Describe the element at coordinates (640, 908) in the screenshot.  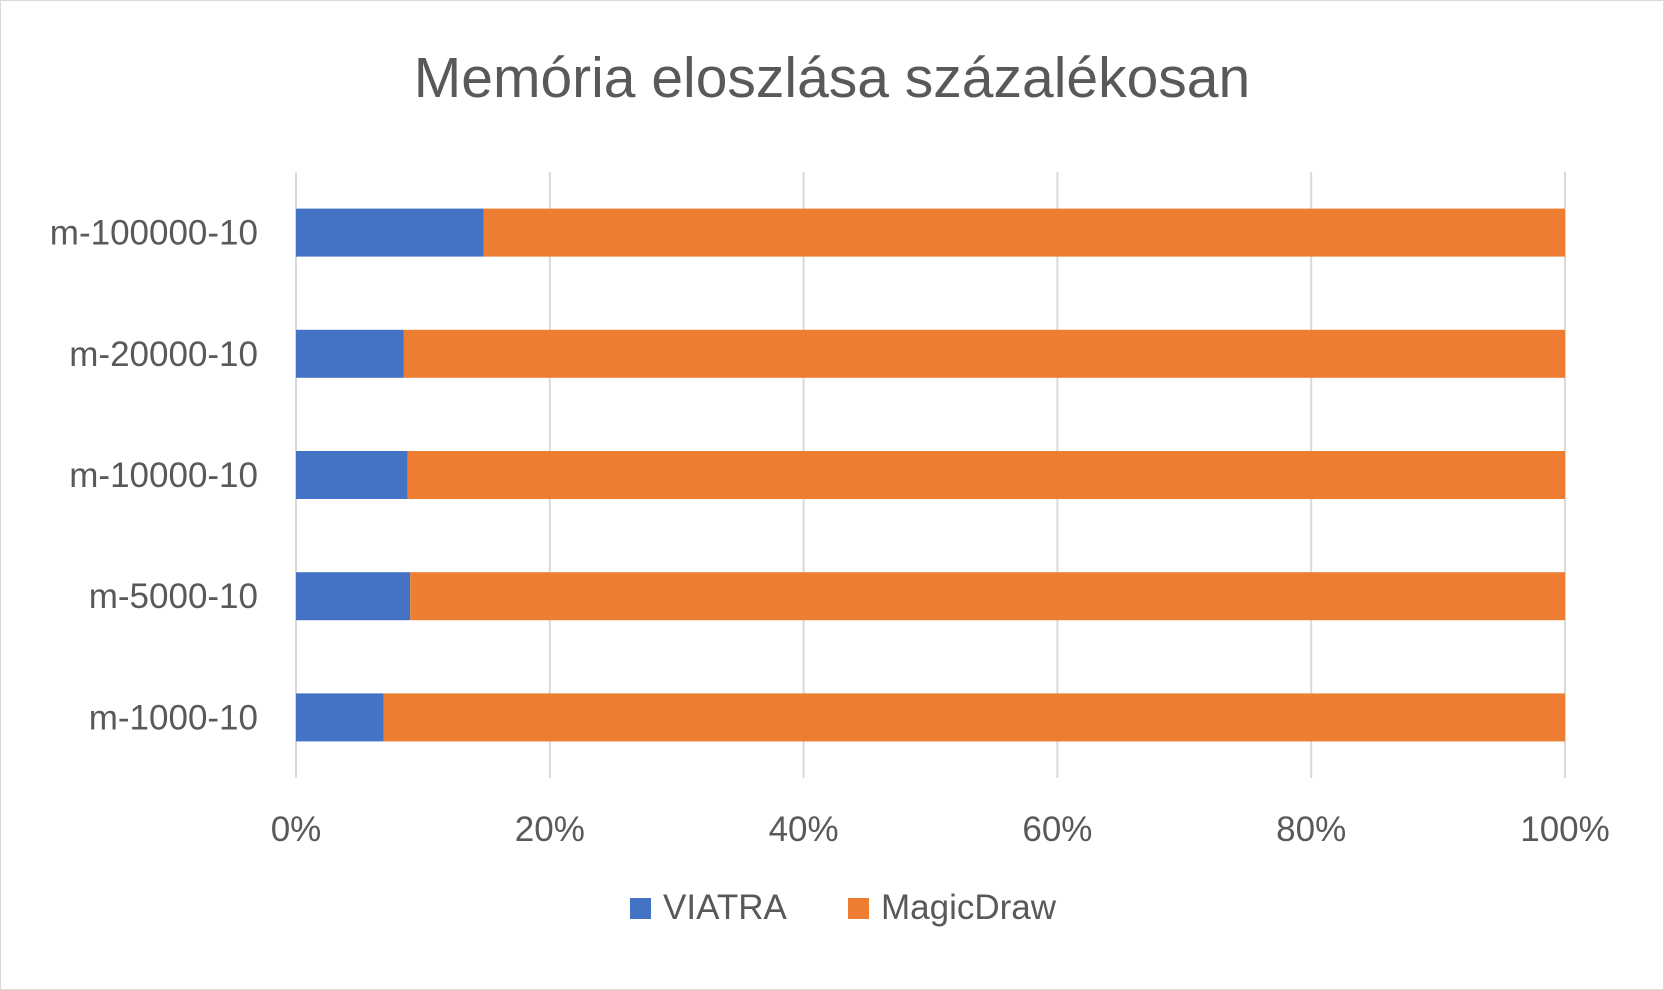
I see `legend-swatch-viatra` at that location.